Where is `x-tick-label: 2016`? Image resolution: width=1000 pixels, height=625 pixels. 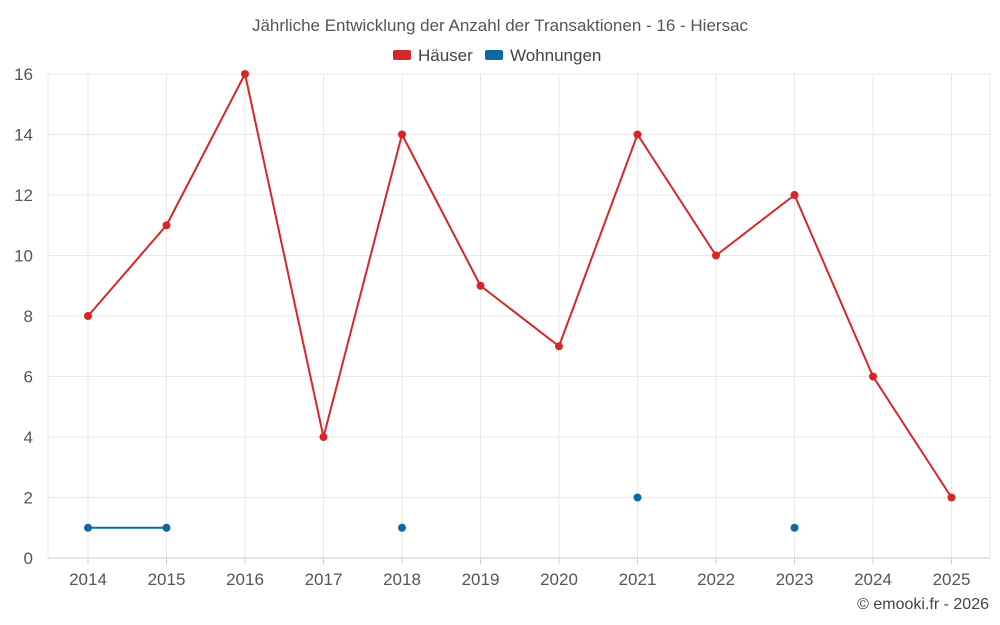
x-tick-label: 2016 is located at coordinates (245, 579).